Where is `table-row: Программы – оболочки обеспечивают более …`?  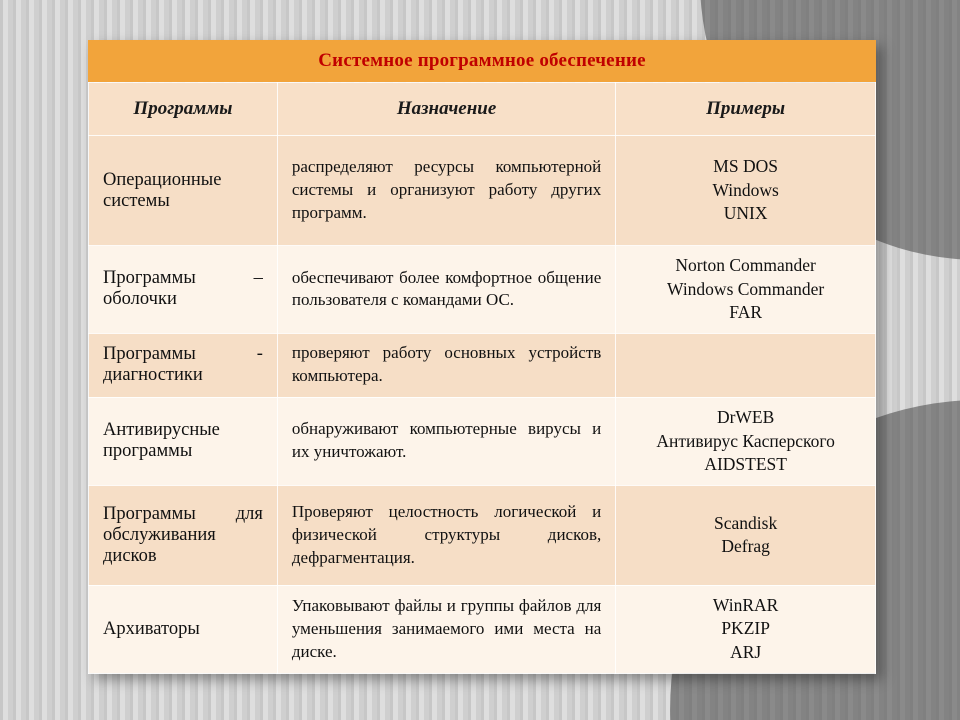 table-row: Программы – оболочки обеспечивают более … is located at coordinates (482, 289).